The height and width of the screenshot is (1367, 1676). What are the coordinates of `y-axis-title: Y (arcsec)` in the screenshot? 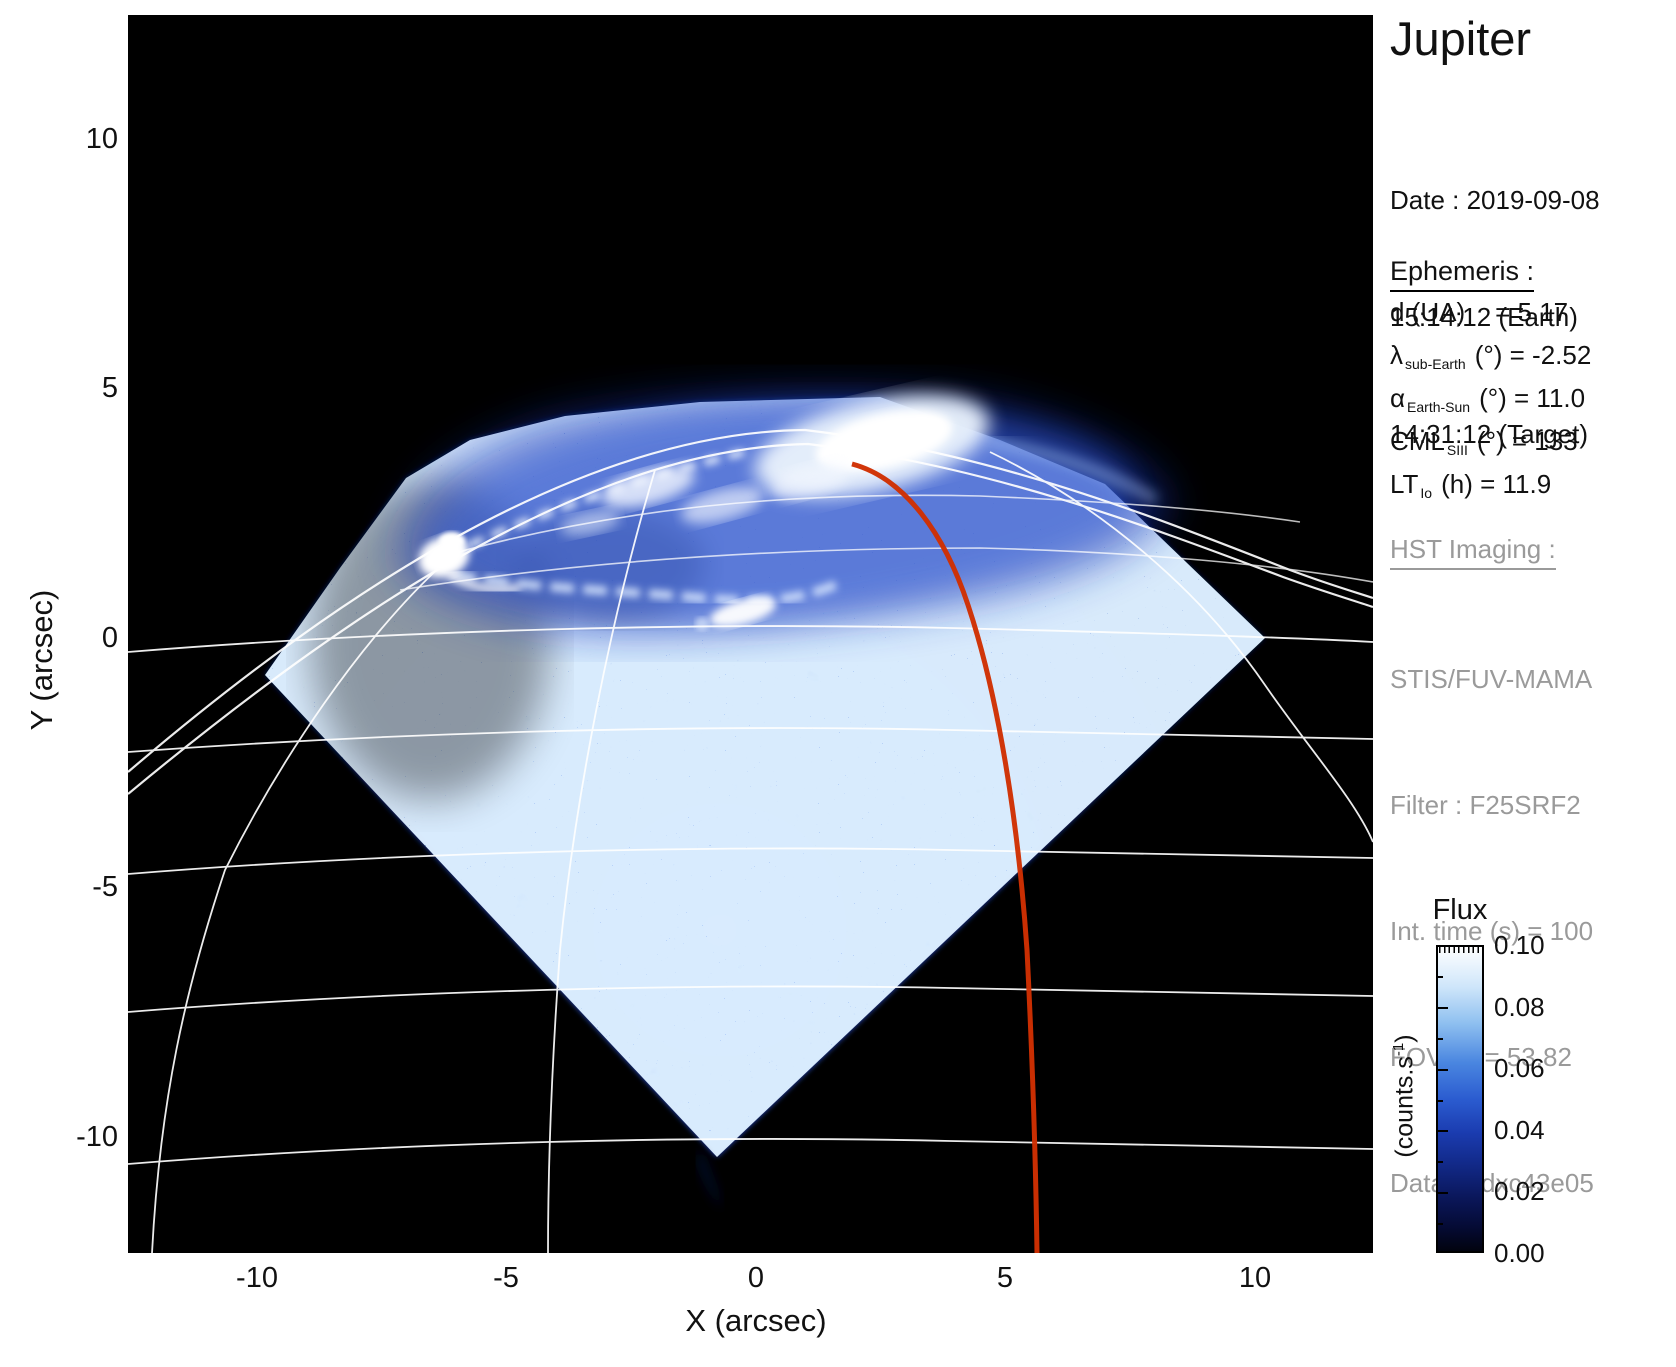 It's located at (41, 660).